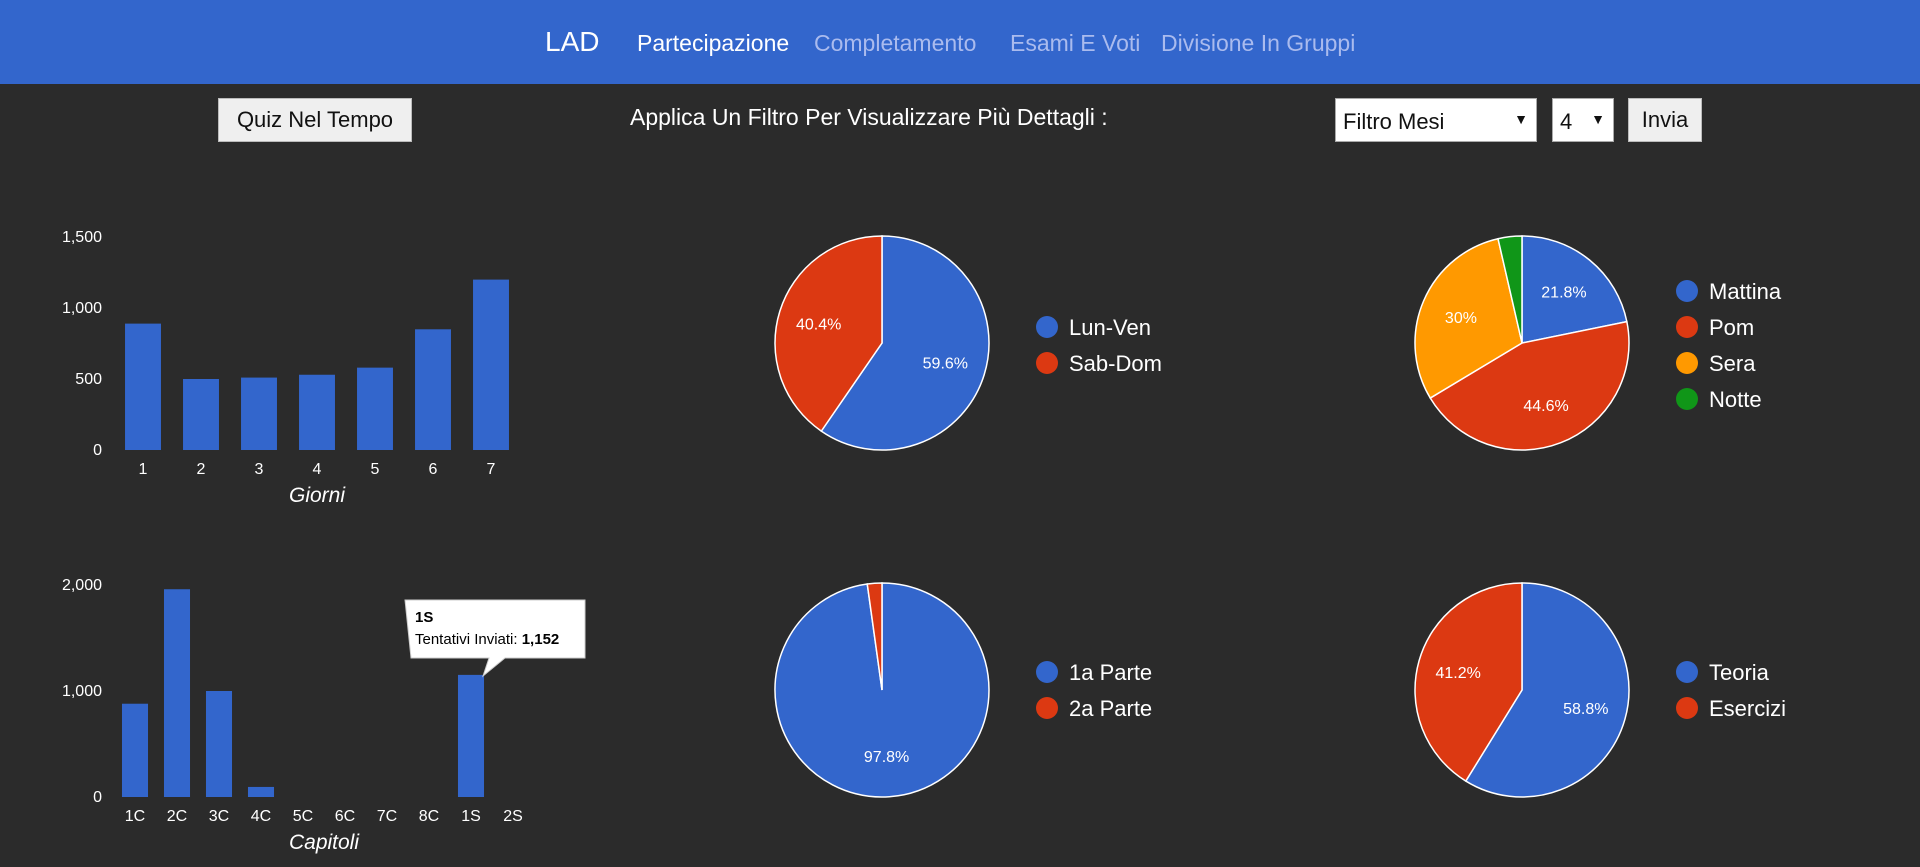 The image size is (1920, 867). Describe the element at coordinates (713, 43) in the screenshot. I see `nav-partecipazione: Partecipazione` at that location.